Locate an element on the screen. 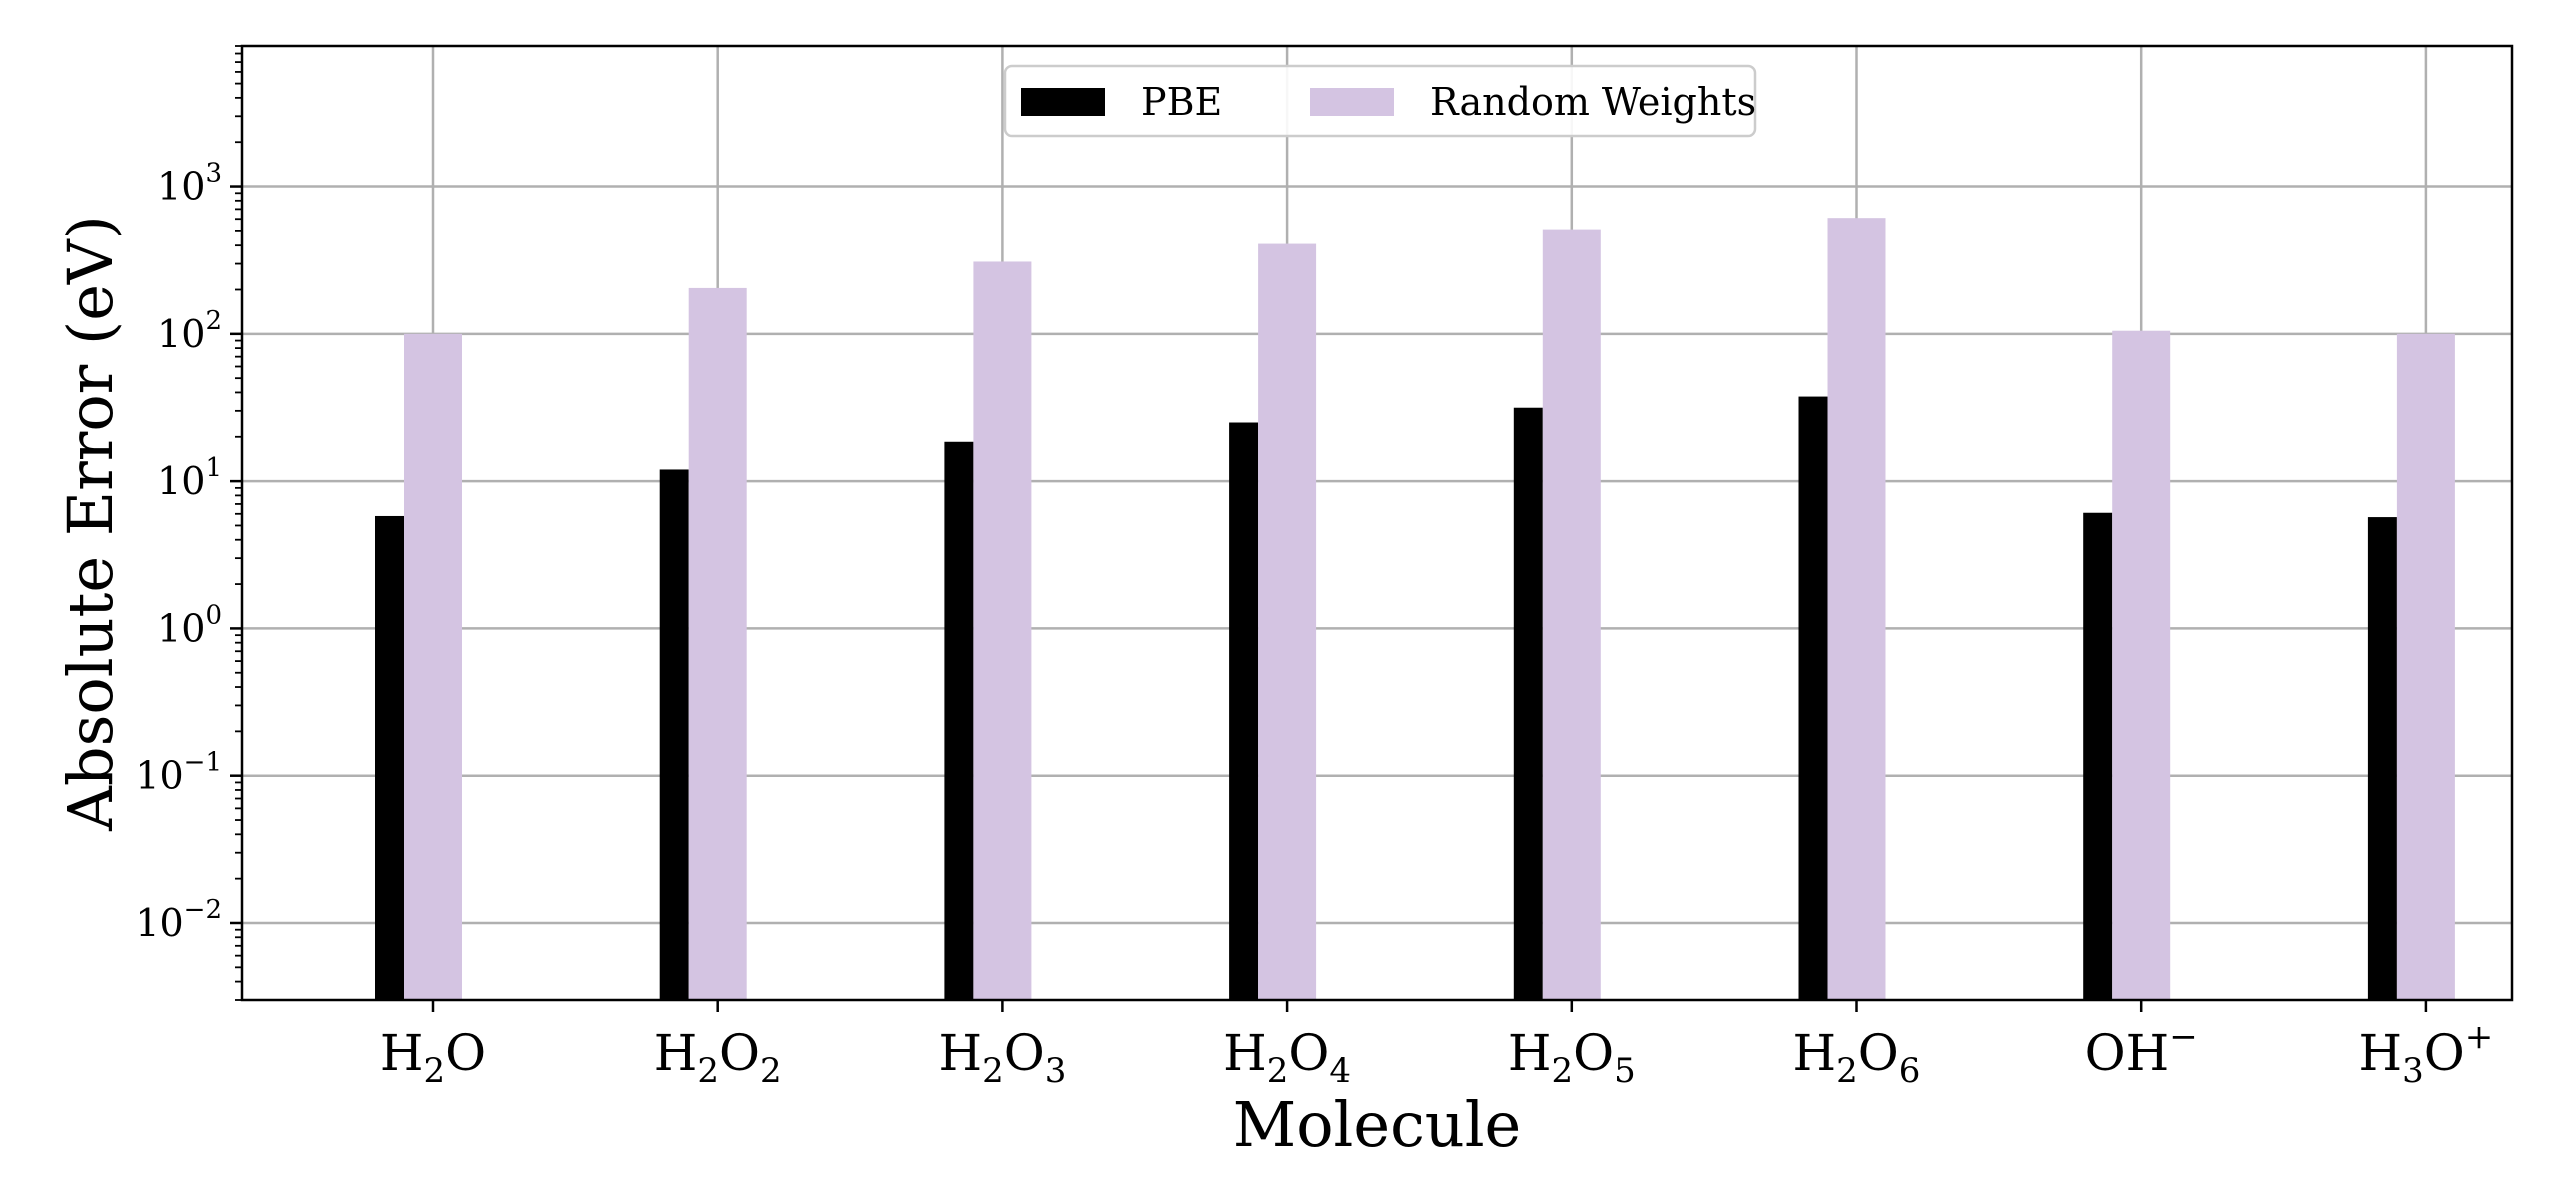  x-tick-label: OH− is located at coordinates (2141, 1049).